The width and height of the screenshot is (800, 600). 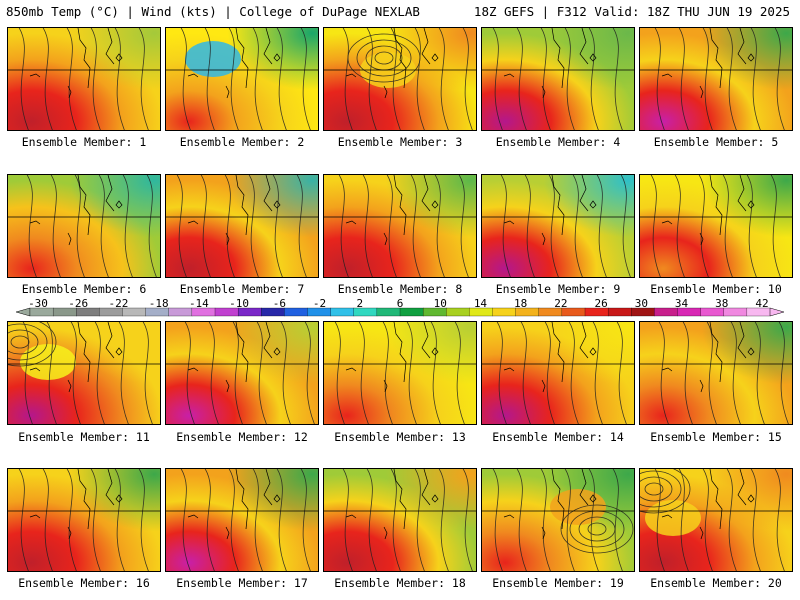 What do you see at coordinates (84, 583) in the screenshot?
I see `ensemble-member-label: Ensemble Member: 16` at bounding box center [84, 583].